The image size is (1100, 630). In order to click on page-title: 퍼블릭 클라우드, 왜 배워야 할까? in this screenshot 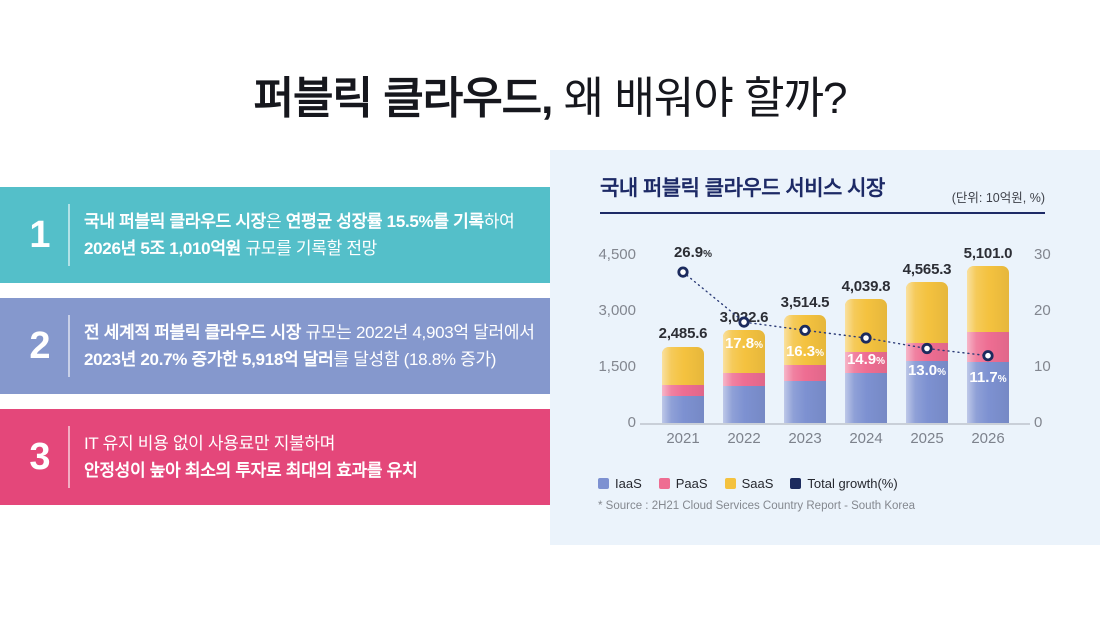, I will do `click(550, 94)`.